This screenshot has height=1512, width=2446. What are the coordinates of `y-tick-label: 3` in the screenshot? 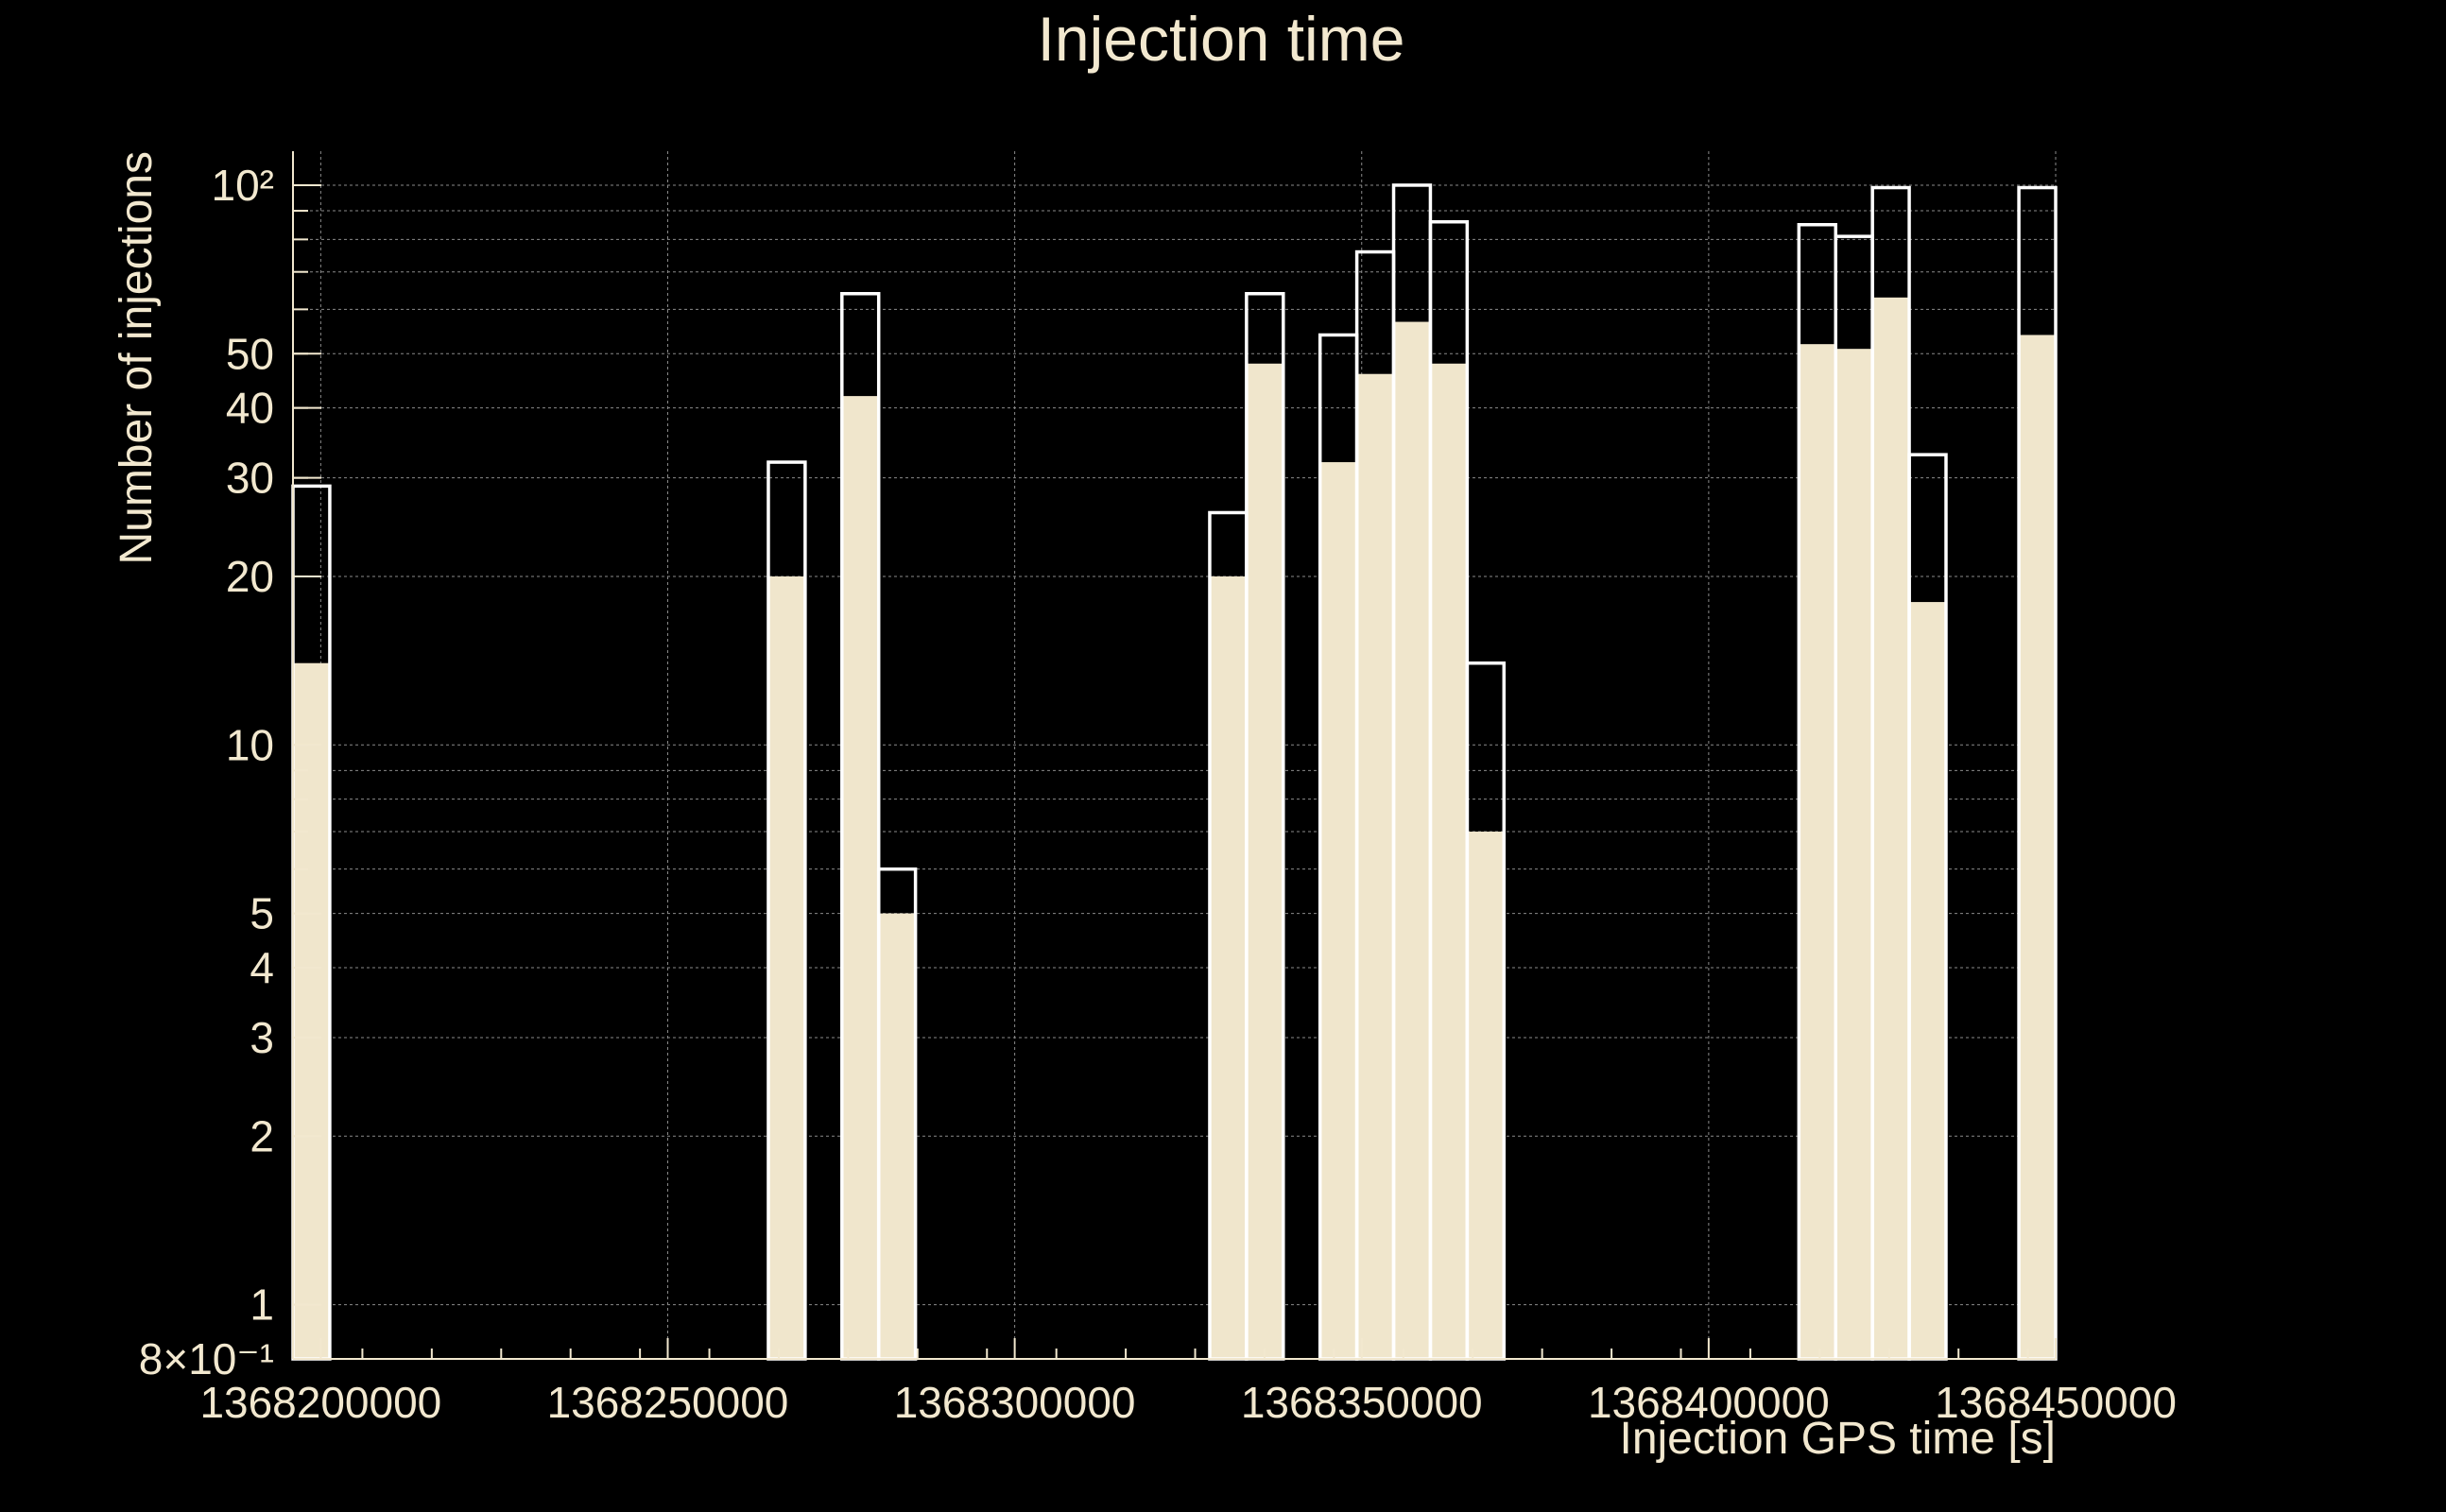 It's located at (262, 1037).